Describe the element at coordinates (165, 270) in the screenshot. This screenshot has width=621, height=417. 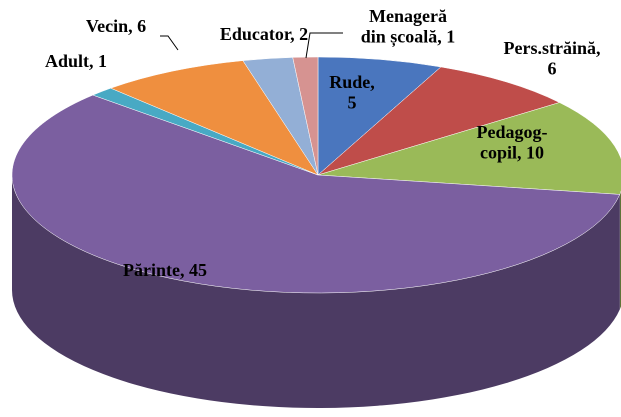
I see `data-label: Părinte, 45` at that location.